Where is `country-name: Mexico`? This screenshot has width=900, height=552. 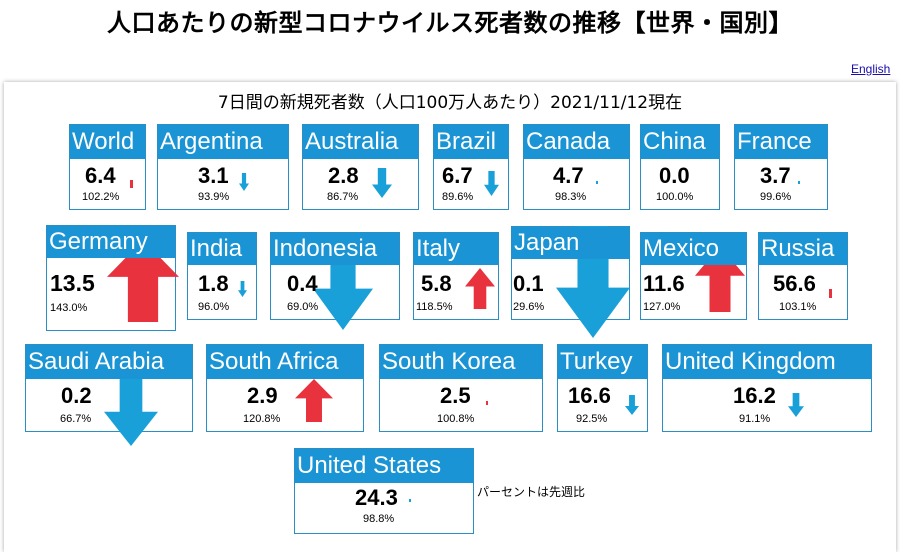 country-name: Mexico is located at coordinates (693, 249).